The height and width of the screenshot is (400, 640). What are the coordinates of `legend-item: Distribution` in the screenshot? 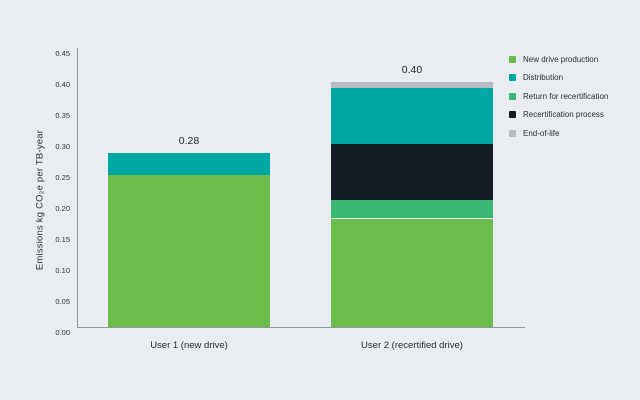 It's located at (558, 78).